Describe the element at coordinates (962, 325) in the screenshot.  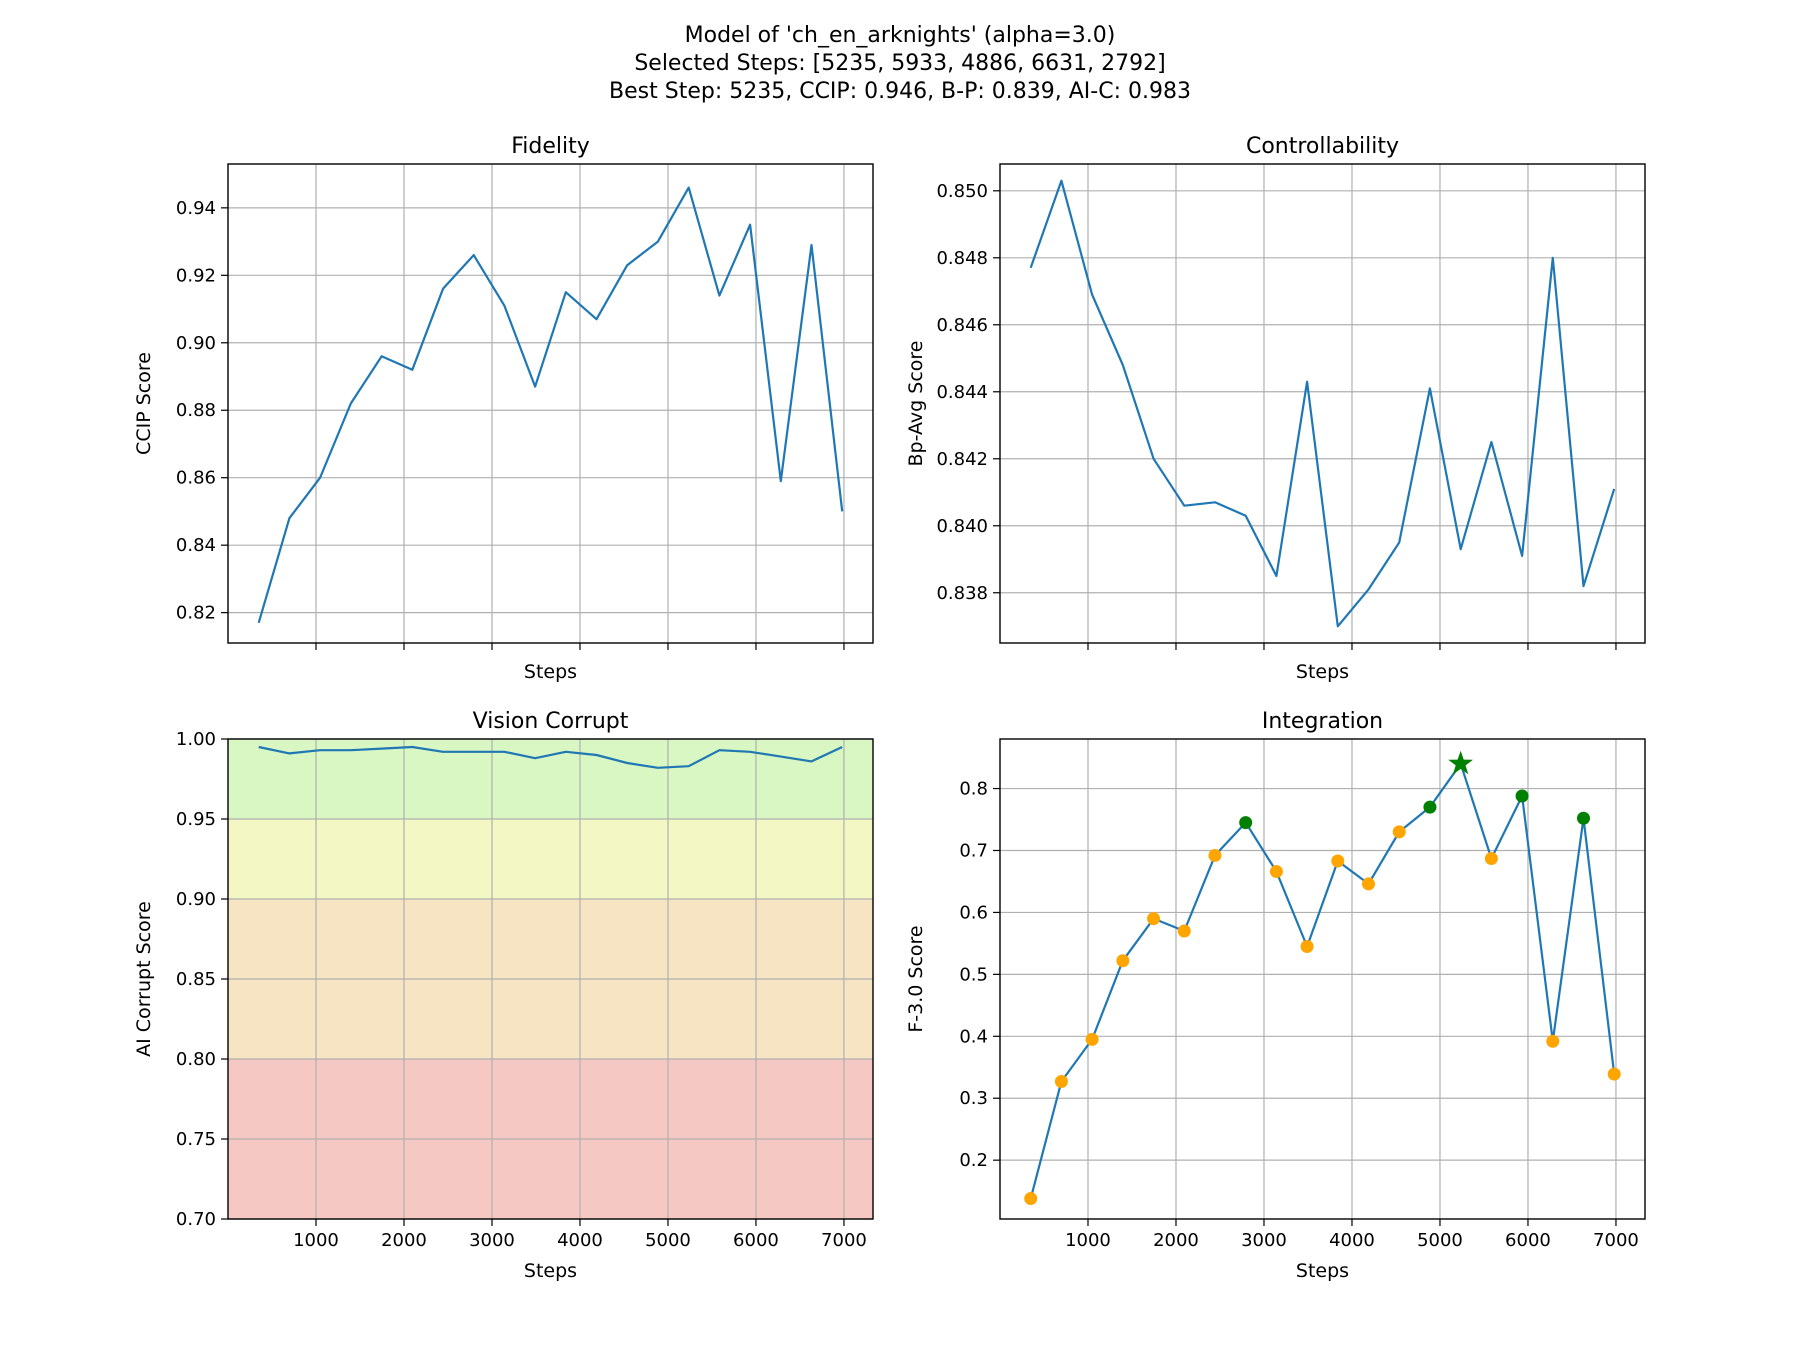
I see `y-tick-label: 0.846` at that location.